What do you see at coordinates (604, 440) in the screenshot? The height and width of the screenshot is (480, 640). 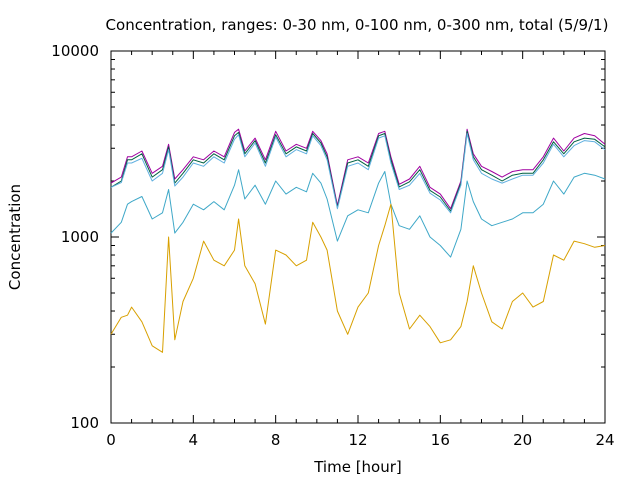 I see `x-tick-label: 24` at bounding box center [604, 440].